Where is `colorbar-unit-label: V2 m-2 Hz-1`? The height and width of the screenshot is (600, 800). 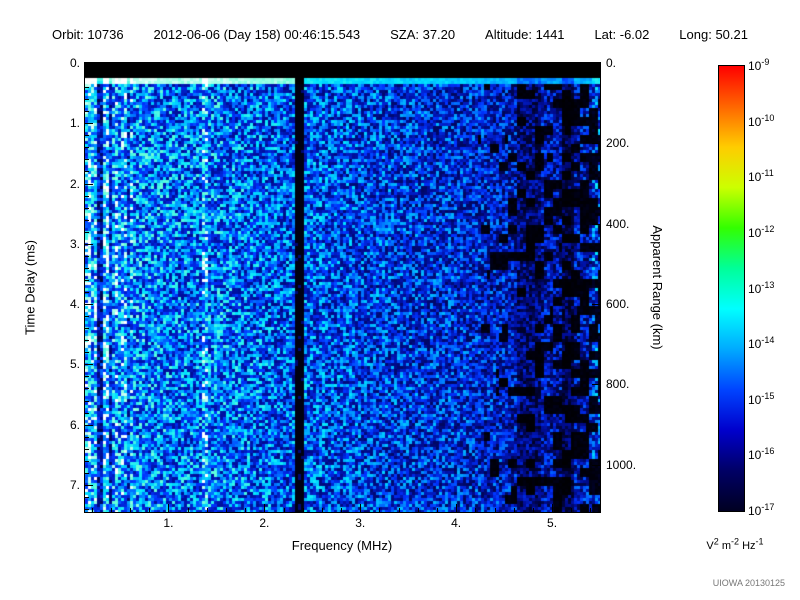
colorbar-unit-label: V2 m-2 Hz-1 is located at coordinates (735, 544).